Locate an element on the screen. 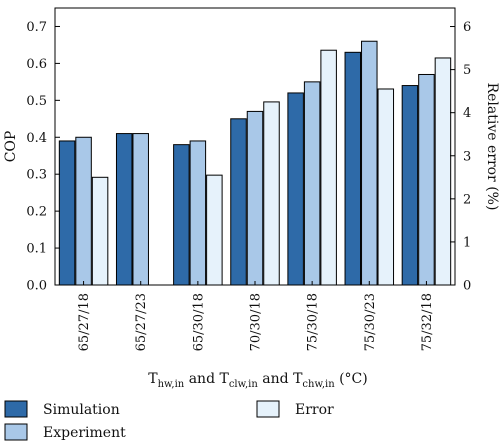  x-title-unit: (°C) is located at coordinates (351, 379).